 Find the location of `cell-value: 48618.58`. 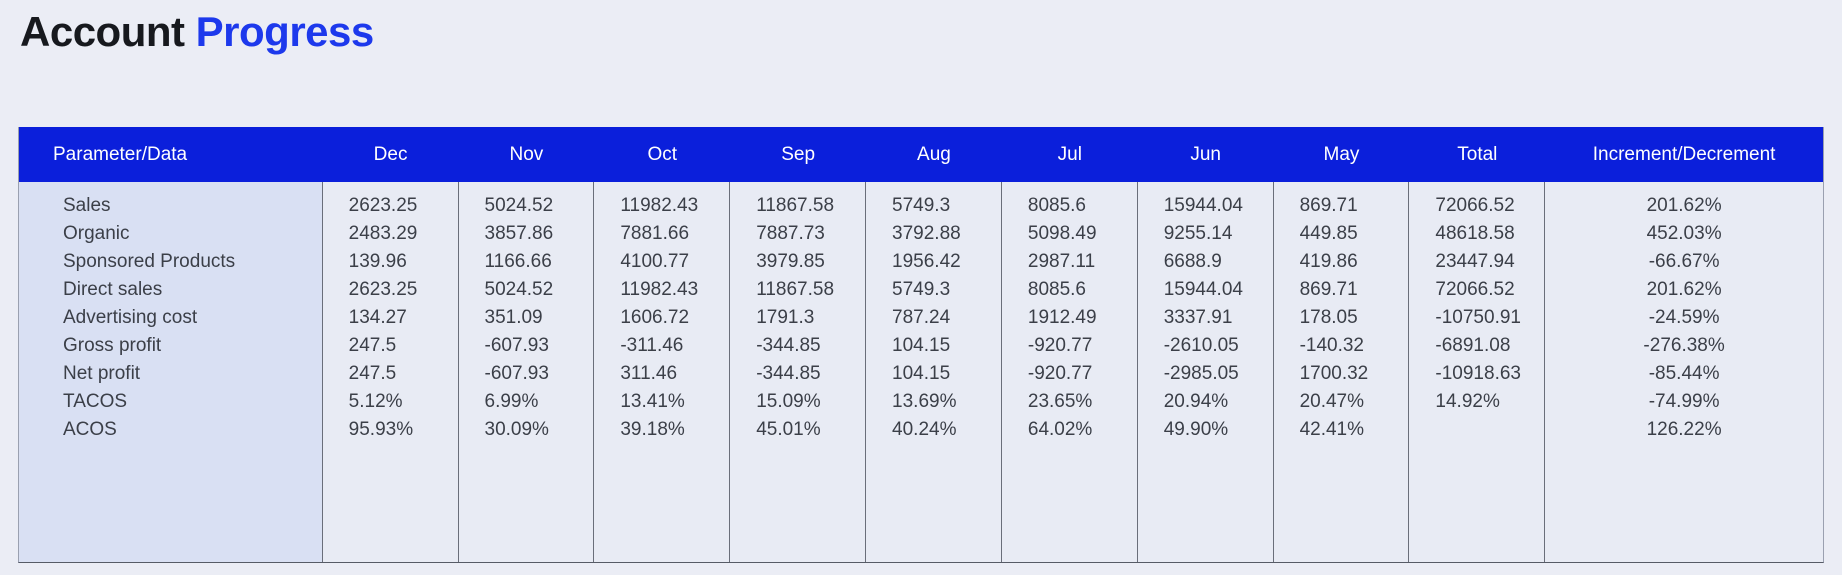

cell-value: 48618.58 is located at coordinates (1475, 233).